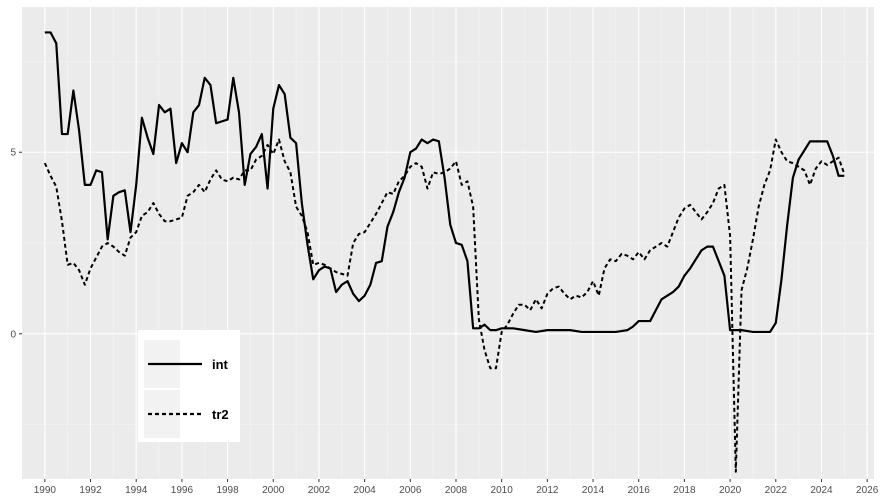  What do you see at coordinates (273, 490) in the screenshot?
I see `x-tick-label: 2000` at bounding box center [273, 490].